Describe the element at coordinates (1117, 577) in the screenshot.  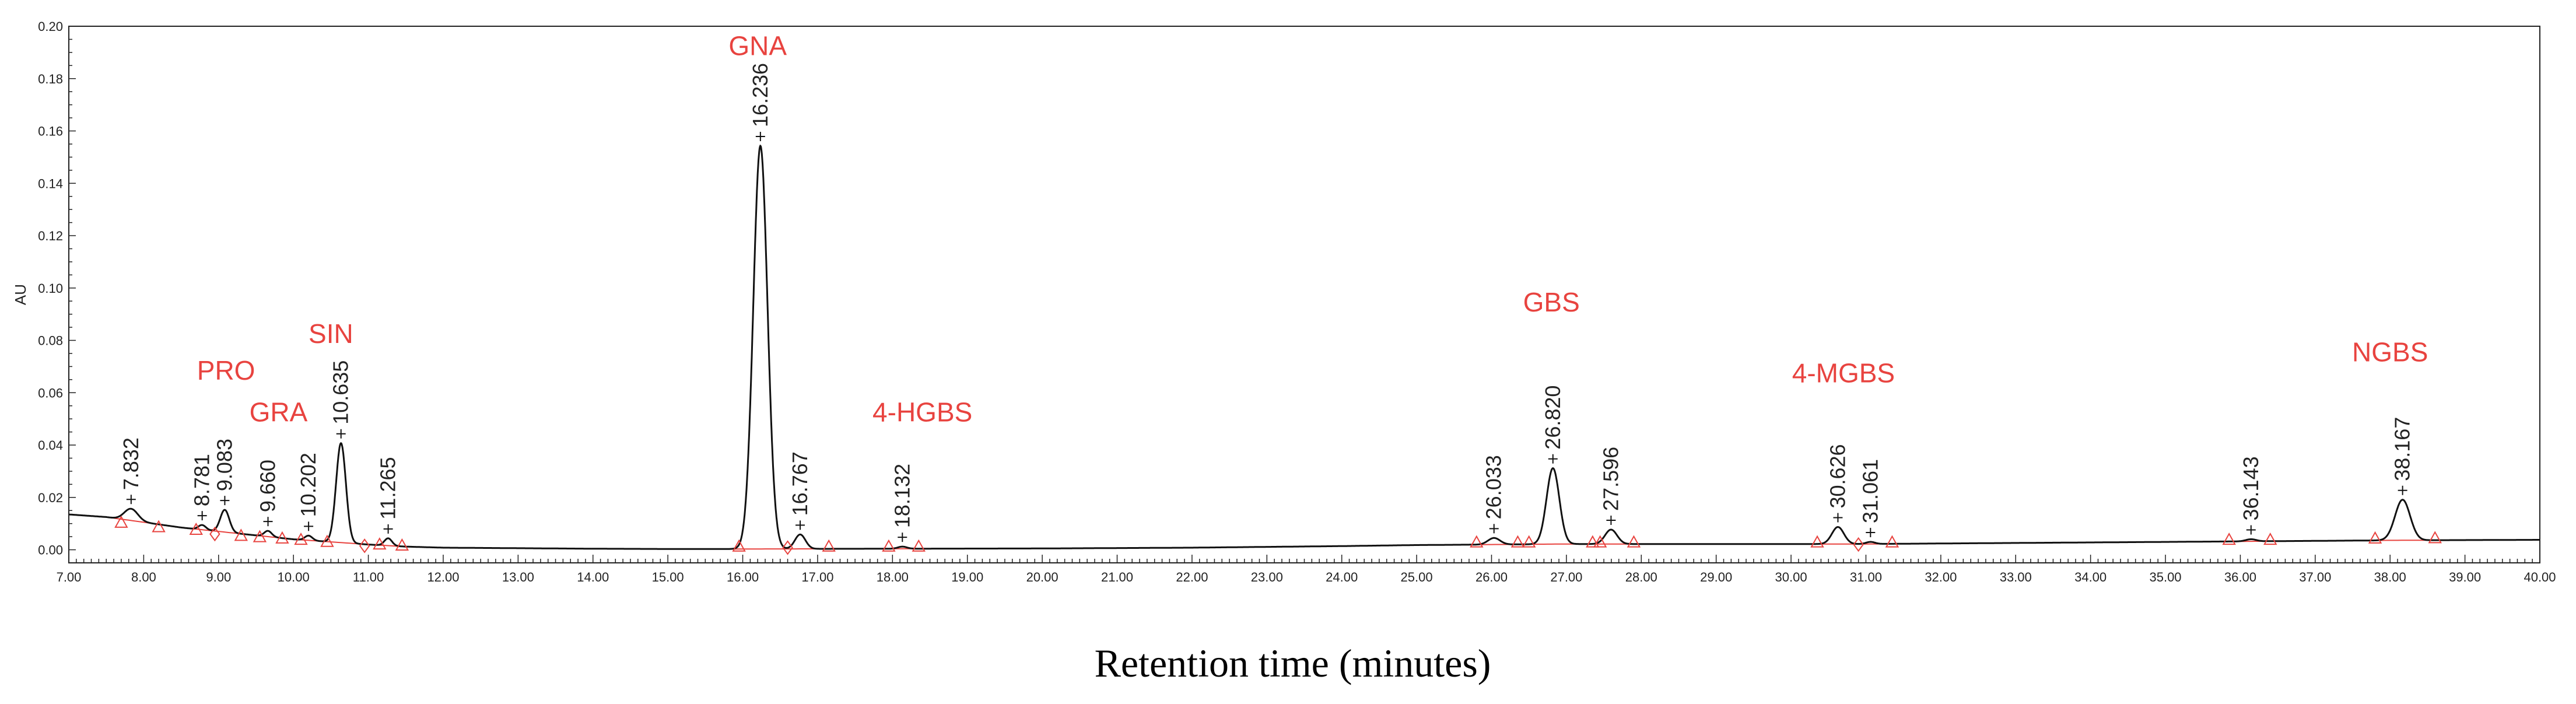
I see `x-tick-label: 21.00` at that location.